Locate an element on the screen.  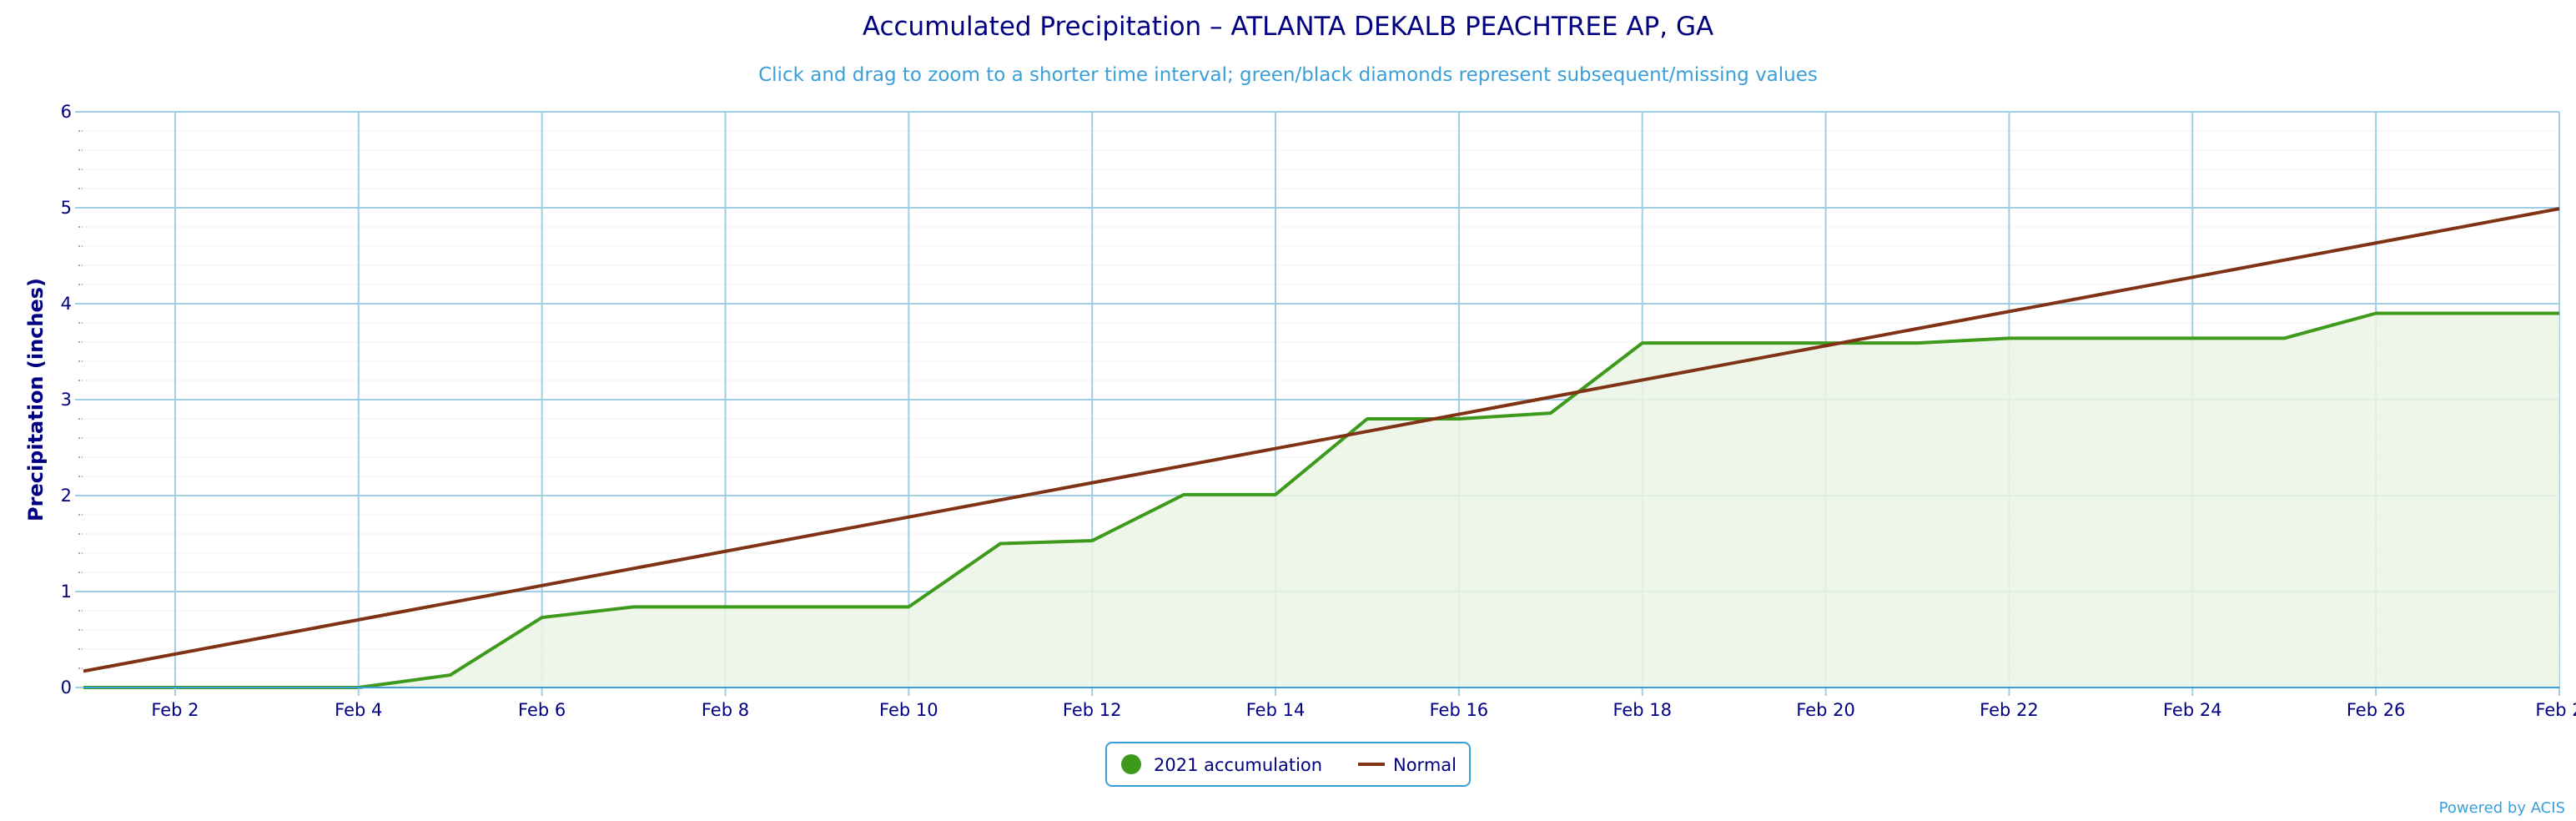
y-tick-label: 1 is located at coordinates (66, 592).